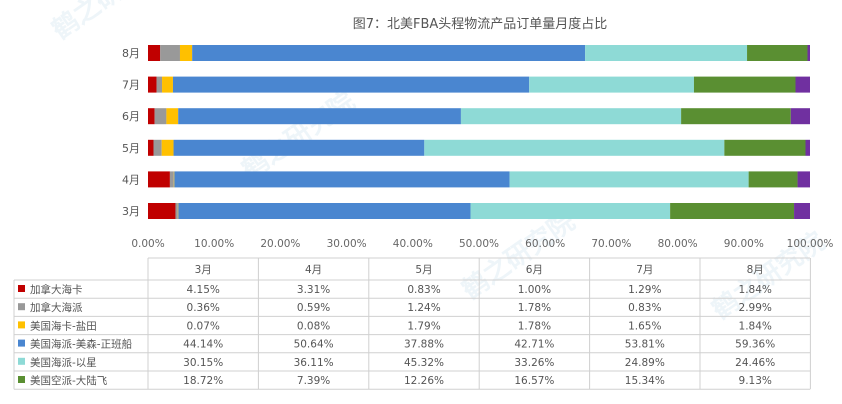 This screenshot has height=404, width=842. Describe the element at coordinates (479, 244) in the screenshot. I see `x-tick-label: 50.00%` at that location.